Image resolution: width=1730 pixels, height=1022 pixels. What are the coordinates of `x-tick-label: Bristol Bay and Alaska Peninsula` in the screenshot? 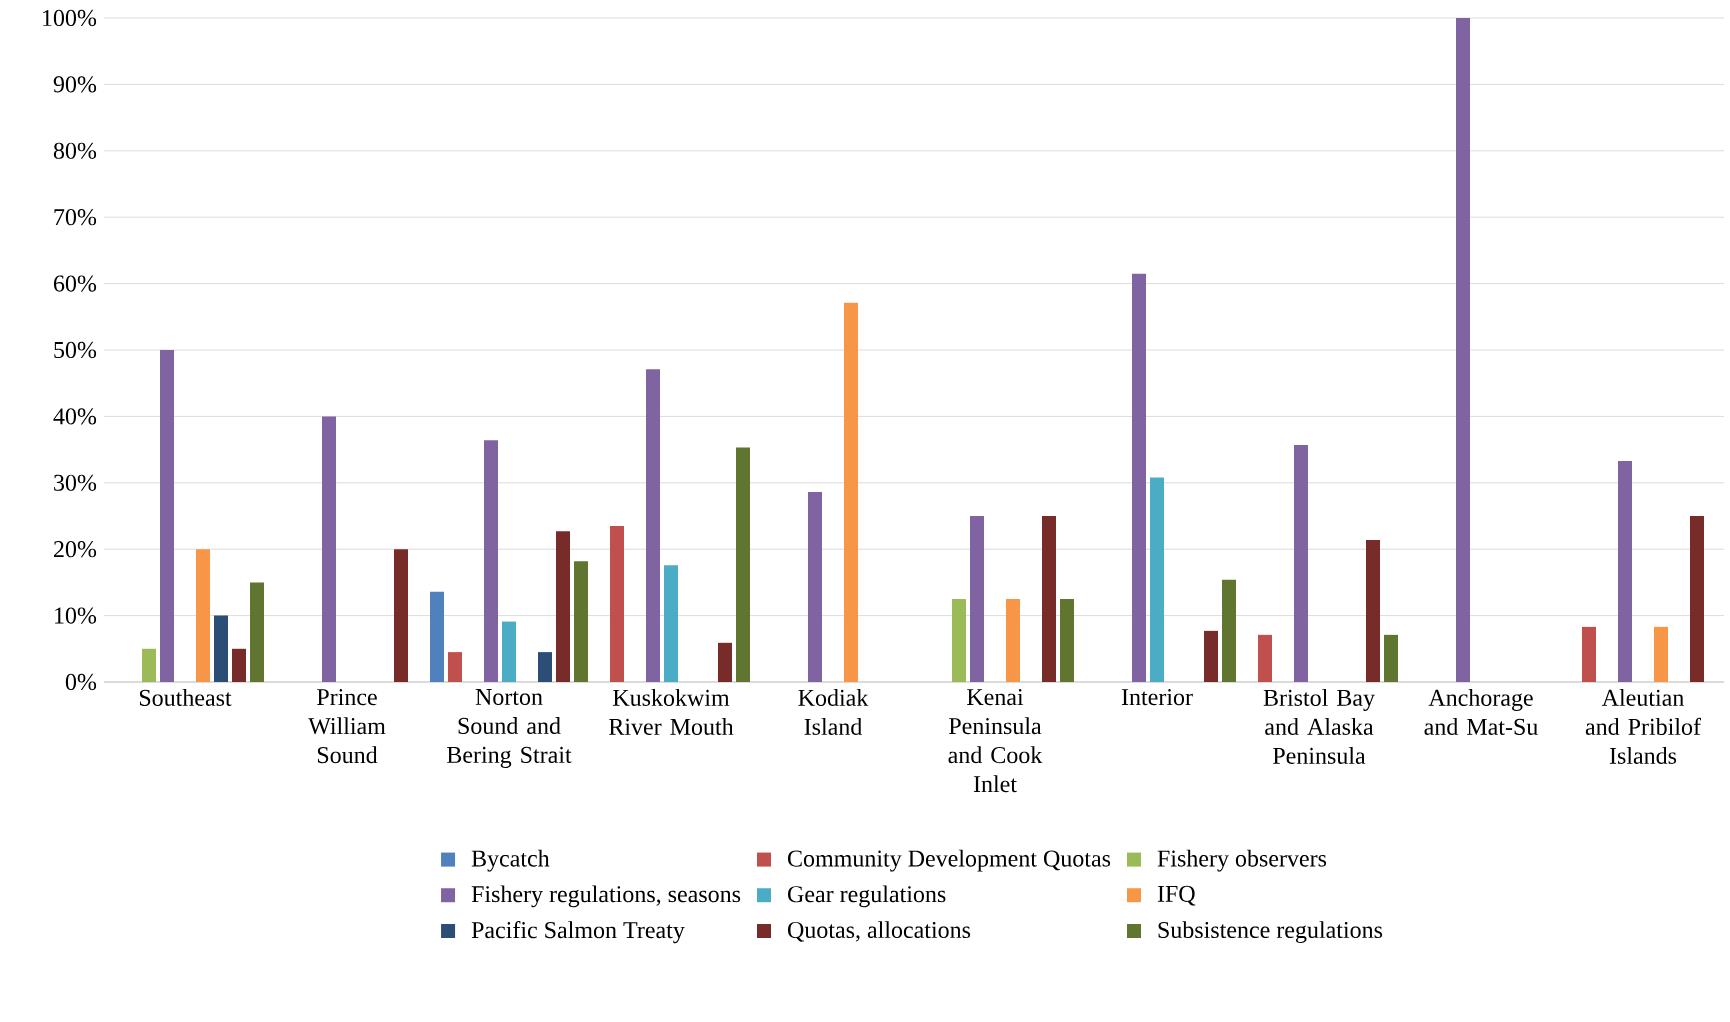 It's located at (1319, 726).